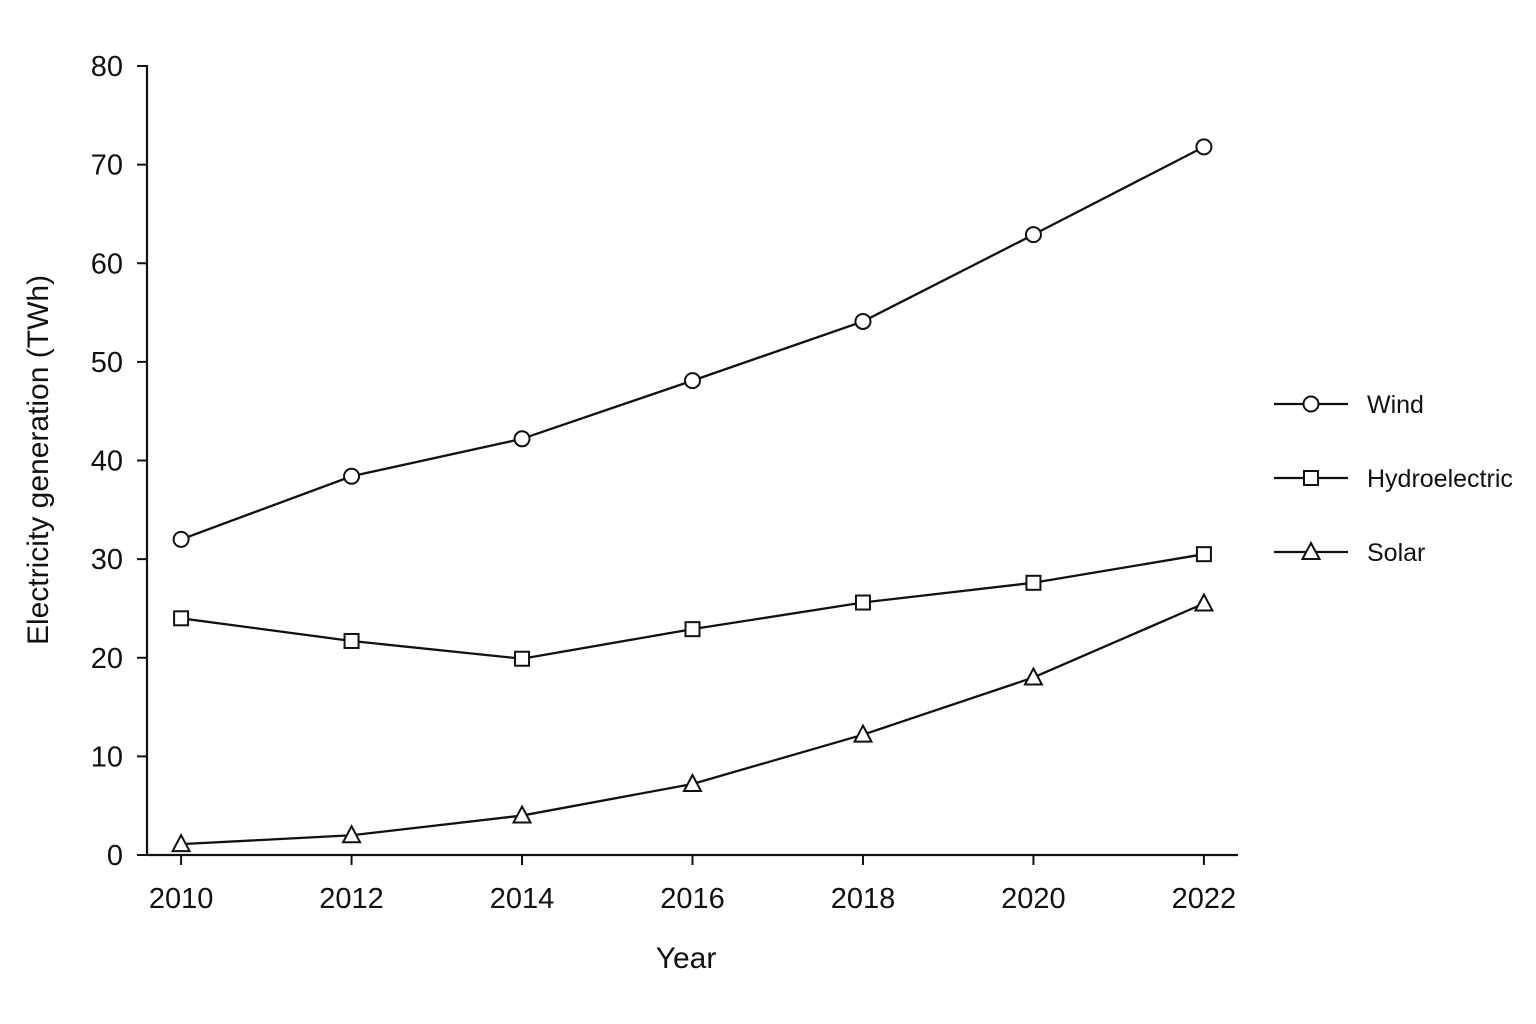 This screenshot has width=1536, height=1024. What do you see at coordinates (1395, 405) in the screenshot?
I see `legend-label-wind: Wind` at bounding box center [1395, 405].